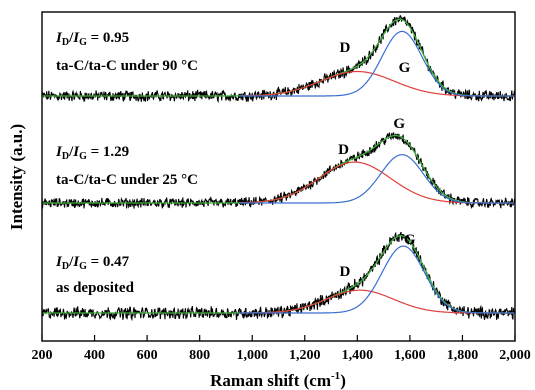 This screenshot has height=390, width=535. What do you see at coordinates (463, 355) in the screenshot?
I see `x-tick-label: 1,800` at bounding box center [463, 355].